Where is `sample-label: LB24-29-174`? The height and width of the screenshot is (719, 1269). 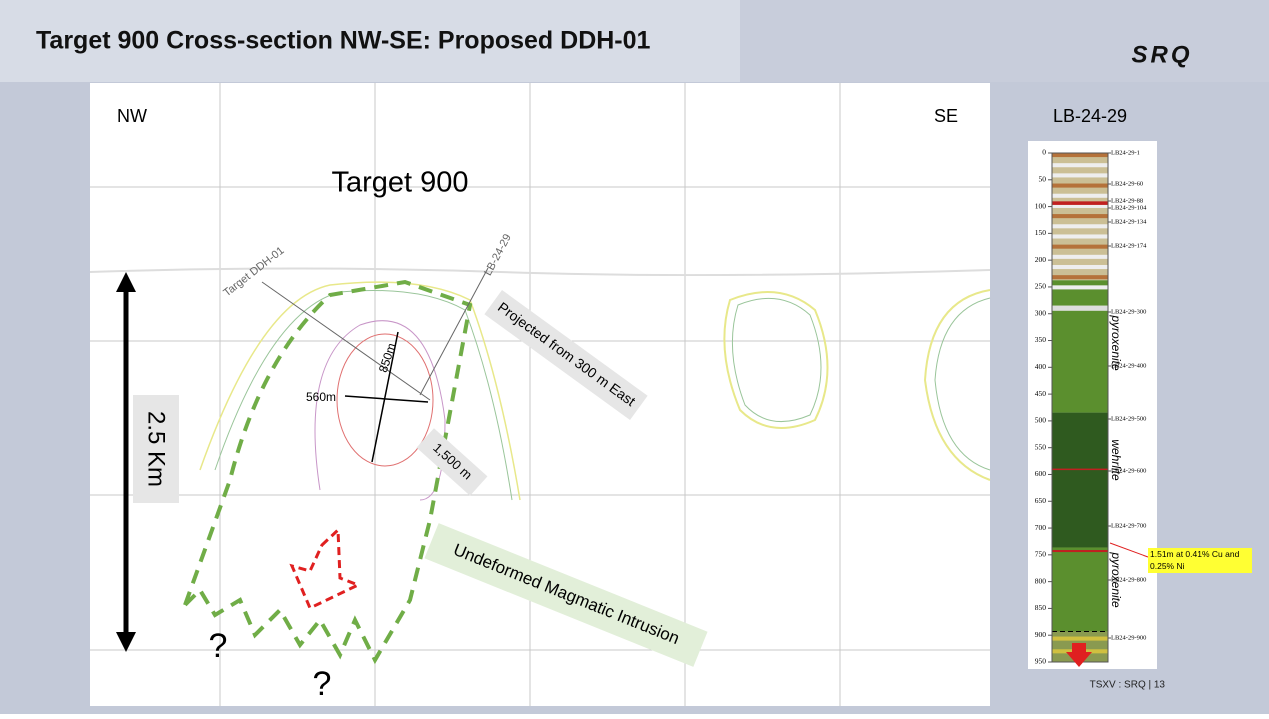 sample-label: LB24-29-174 is located at coordinates (1129, 245).